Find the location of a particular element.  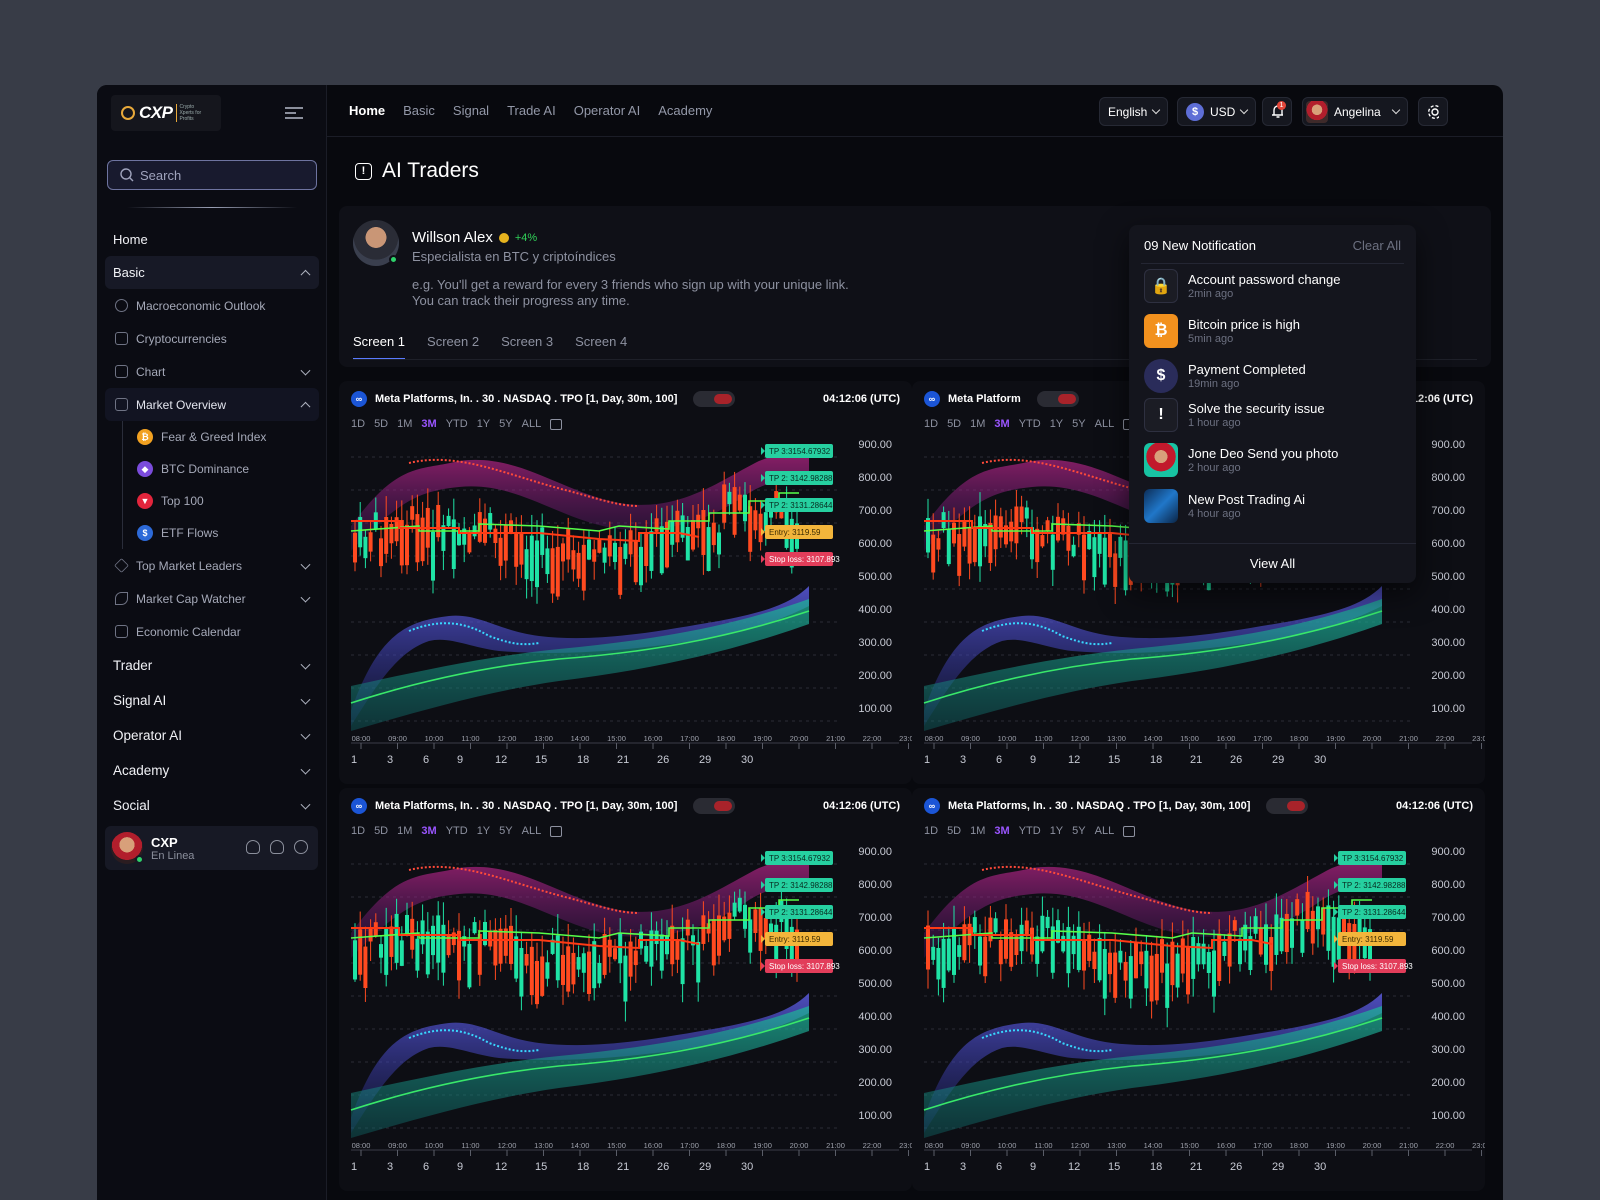

notification-item: $ Payment Completed 19min ago is located at coordinates (1225, 376).